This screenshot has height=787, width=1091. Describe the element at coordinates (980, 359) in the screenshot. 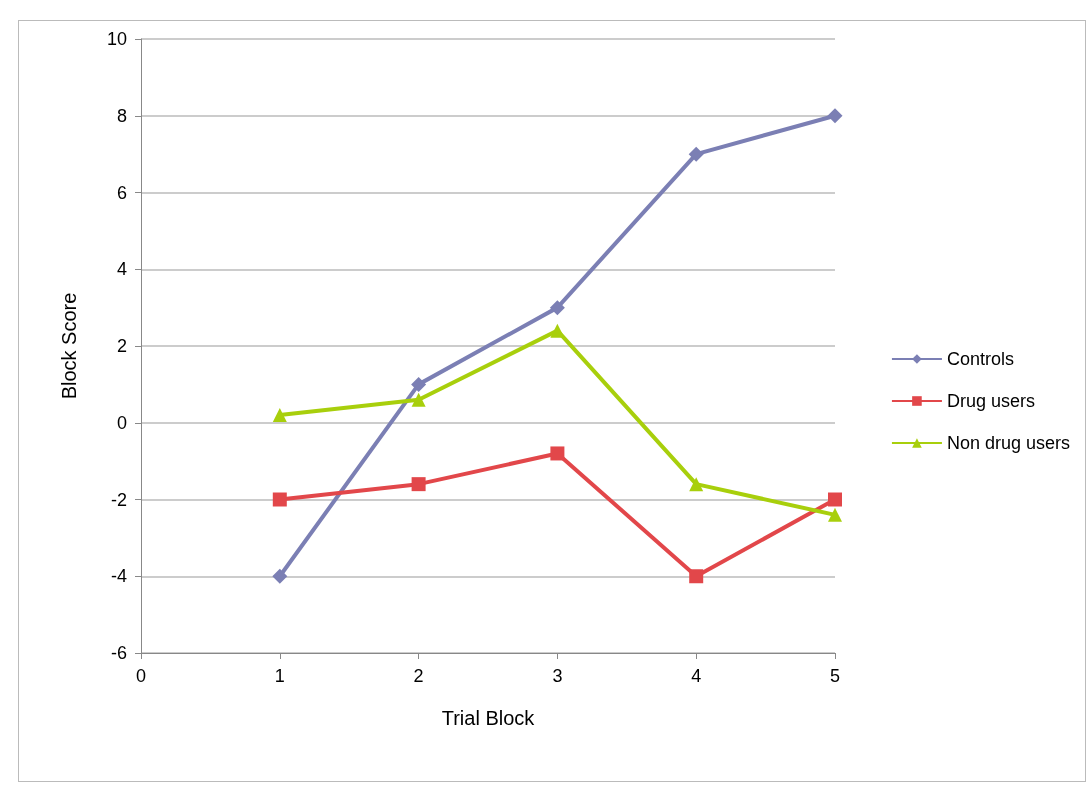

I see `legend-label: Controls` at that location.